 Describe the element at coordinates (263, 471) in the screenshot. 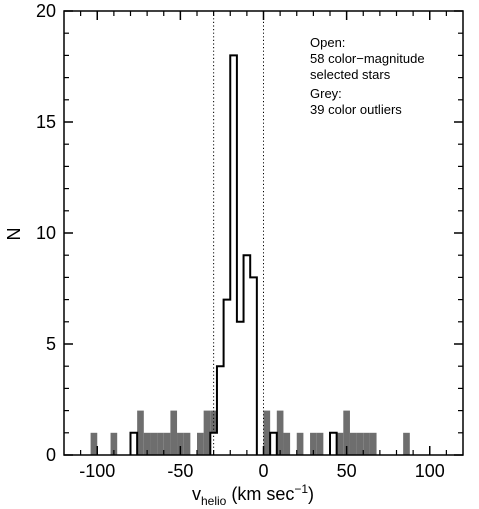

I see `x-tick-label: 0` at that location.